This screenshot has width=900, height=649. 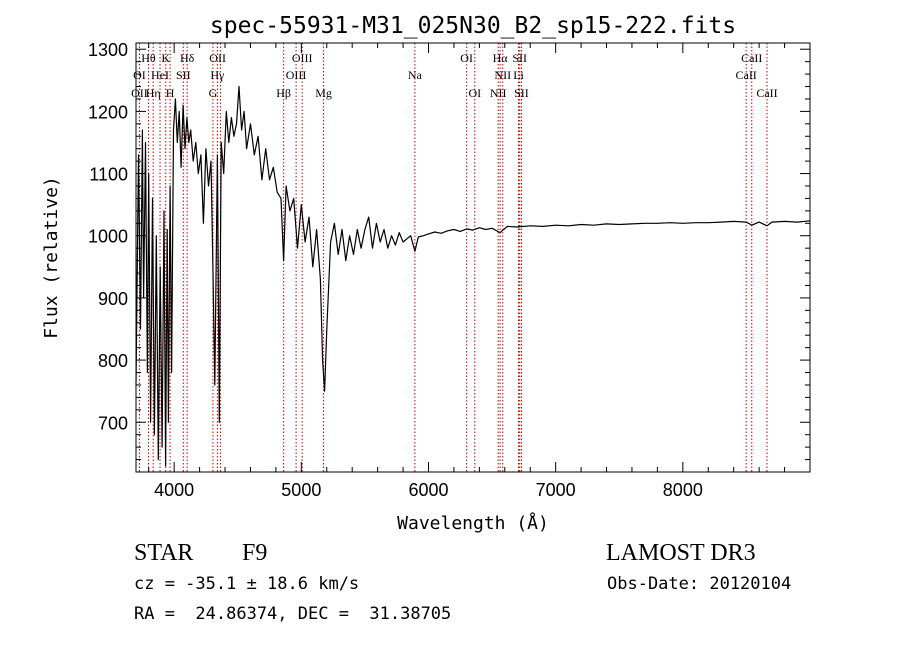 What do you see at coordinates (153, 93) in the screenshot?
I see `line-label: Hη` at bounding box center [153, 93].